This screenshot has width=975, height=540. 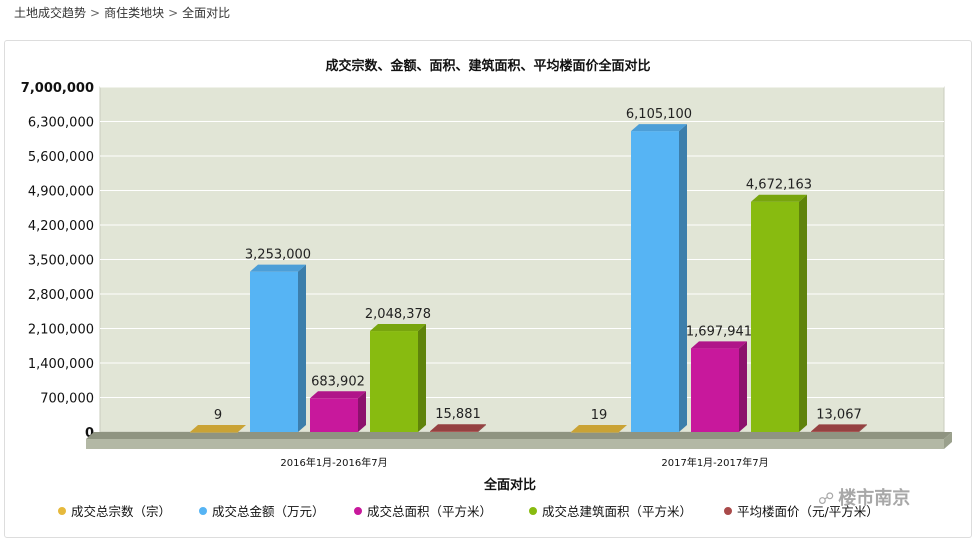 What do you see at coordinates (61, 295) in the screenshot?
I see `y-tick-label: 2,800,000` at bounding box center [61, 295].